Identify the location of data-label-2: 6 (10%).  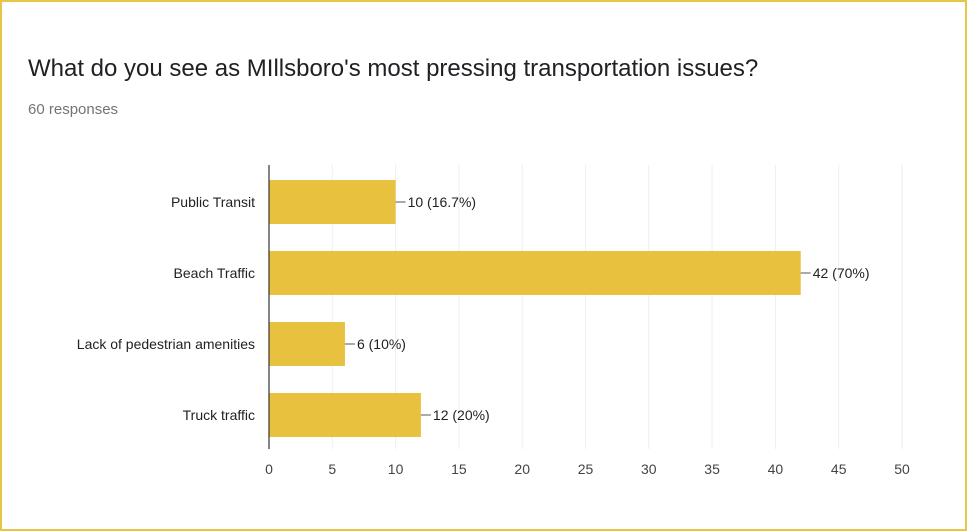
(381, 344).